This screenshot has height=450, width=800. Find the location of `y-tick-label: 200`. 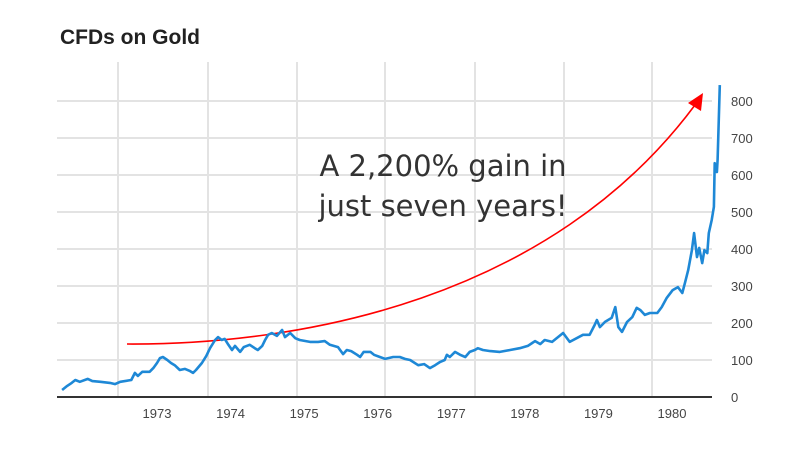

y-tick-label: 200 is located at coordinates (742, 323).